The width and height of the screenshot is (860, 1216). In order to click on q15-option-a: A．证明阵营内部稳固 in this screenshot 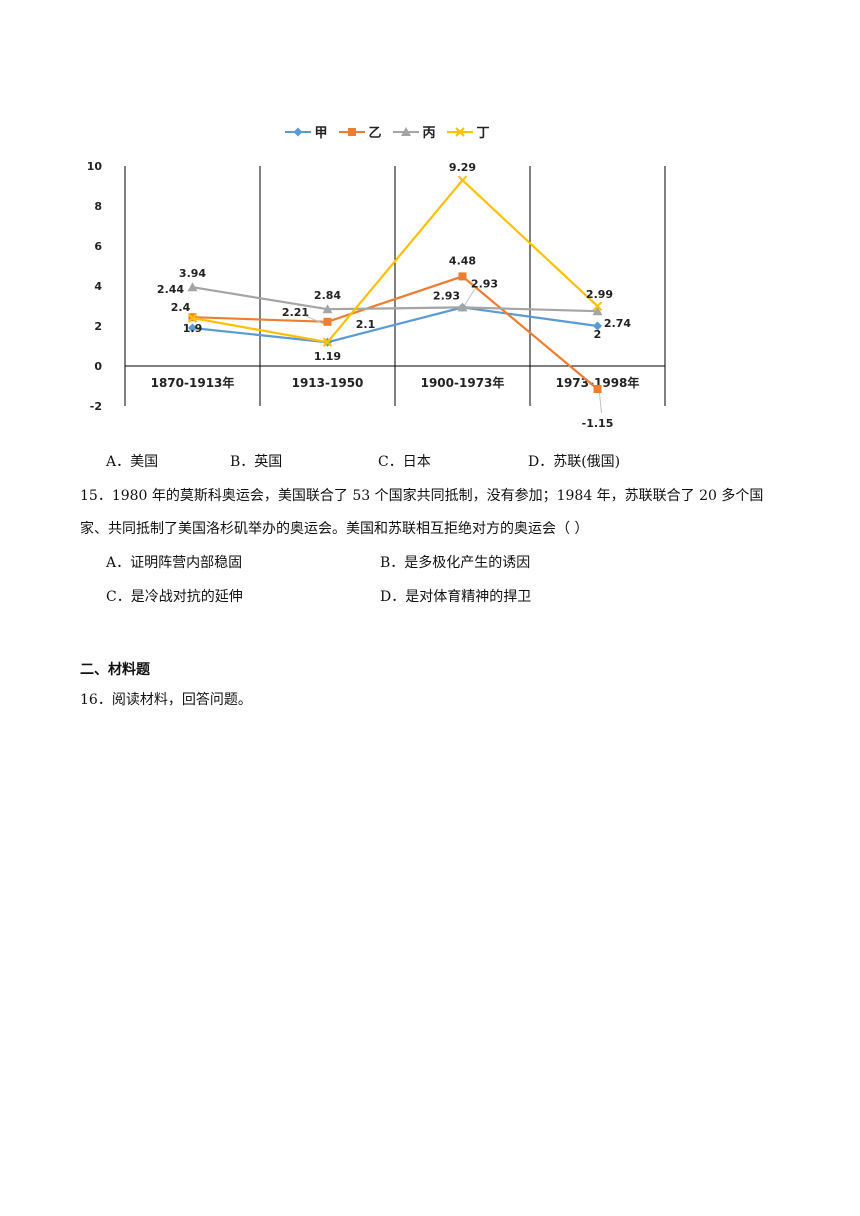, I will do `click(174, 563)`.